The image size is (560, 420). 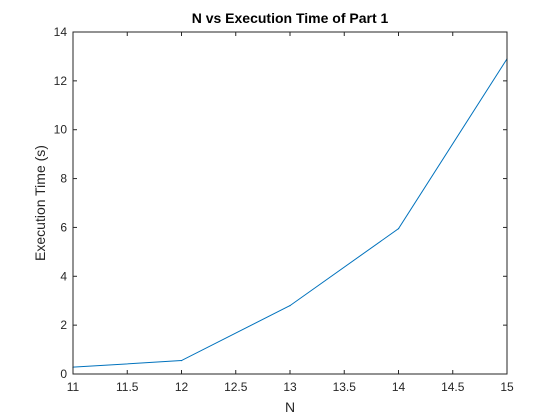 I want to click on x-tick-label: 12.5, so click(x=236, y=387).